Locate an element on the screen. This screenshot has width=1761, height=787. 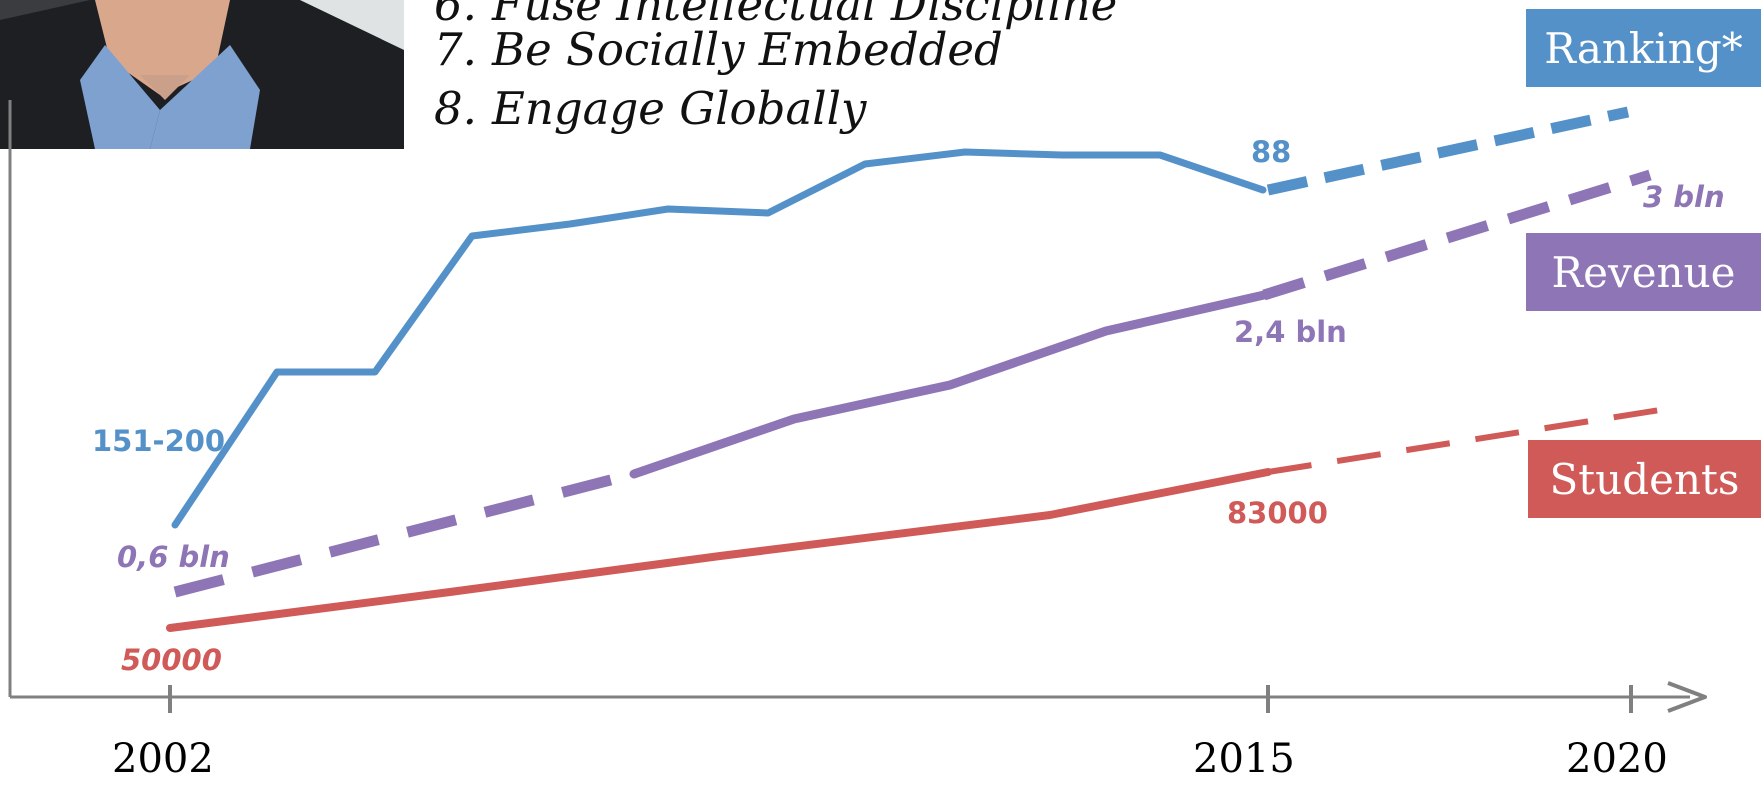
legend-revenue-label: Revenue is located at coordinates (1643, 272).